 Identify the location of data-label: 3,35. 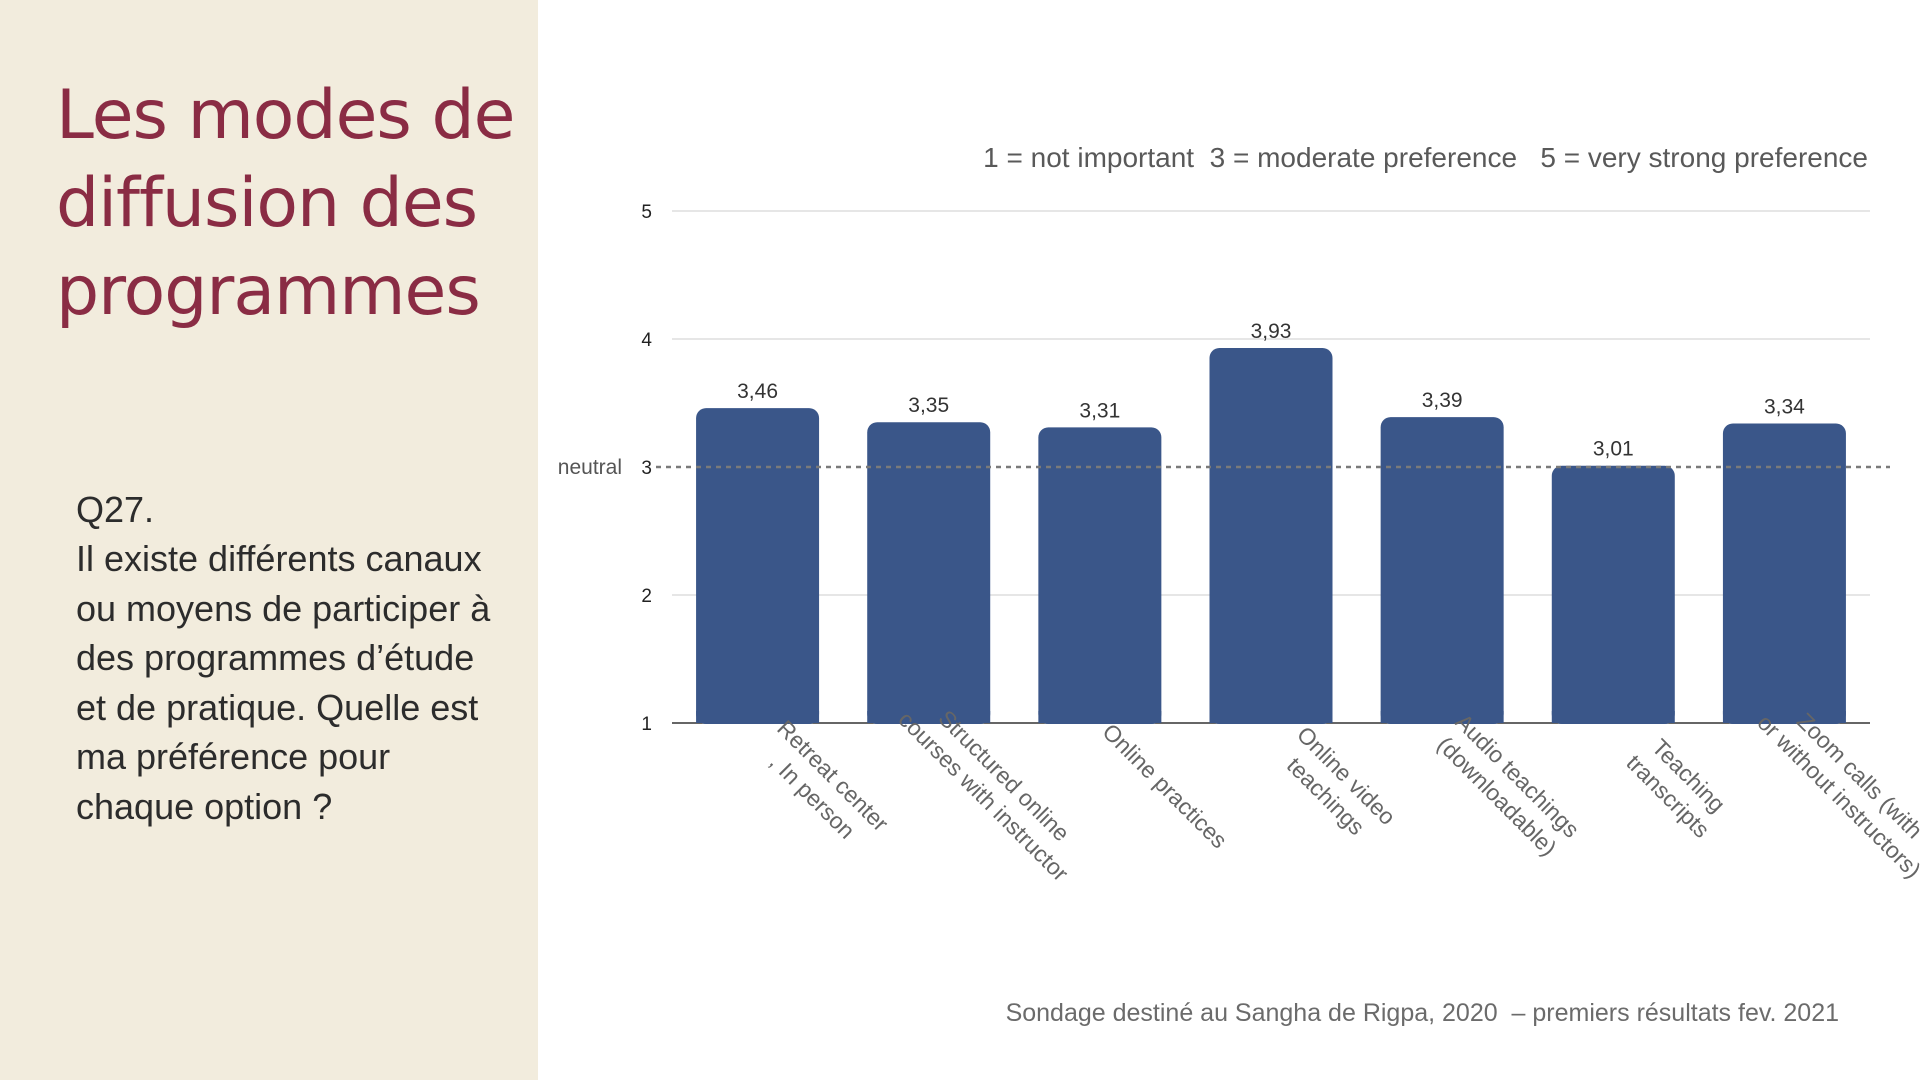
(928, 405).